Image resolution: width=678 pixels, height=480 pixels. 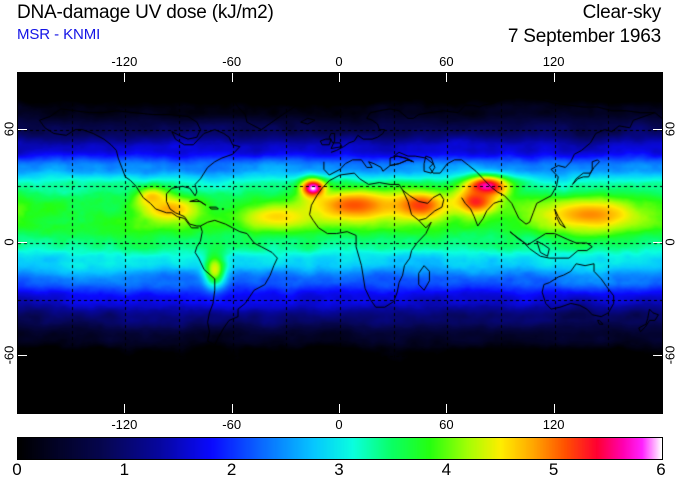 What do you see at coordinates (584, 36) in the screenshot?
I see `date-label: 7 September 1963` at bounding box center [584, 36].